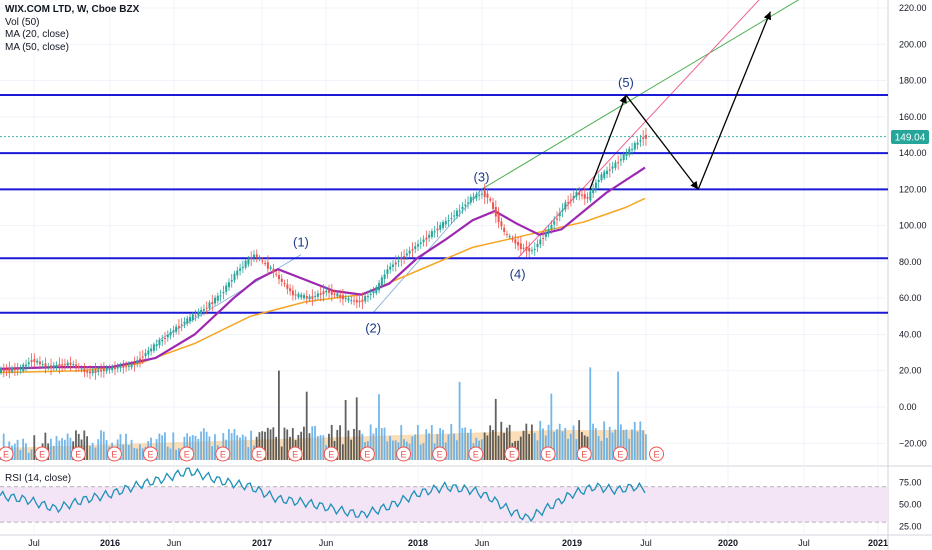 The width and height of the screenshot is (932, 550). I want to click on legend-vol: Vol (50), so click(22, 22).